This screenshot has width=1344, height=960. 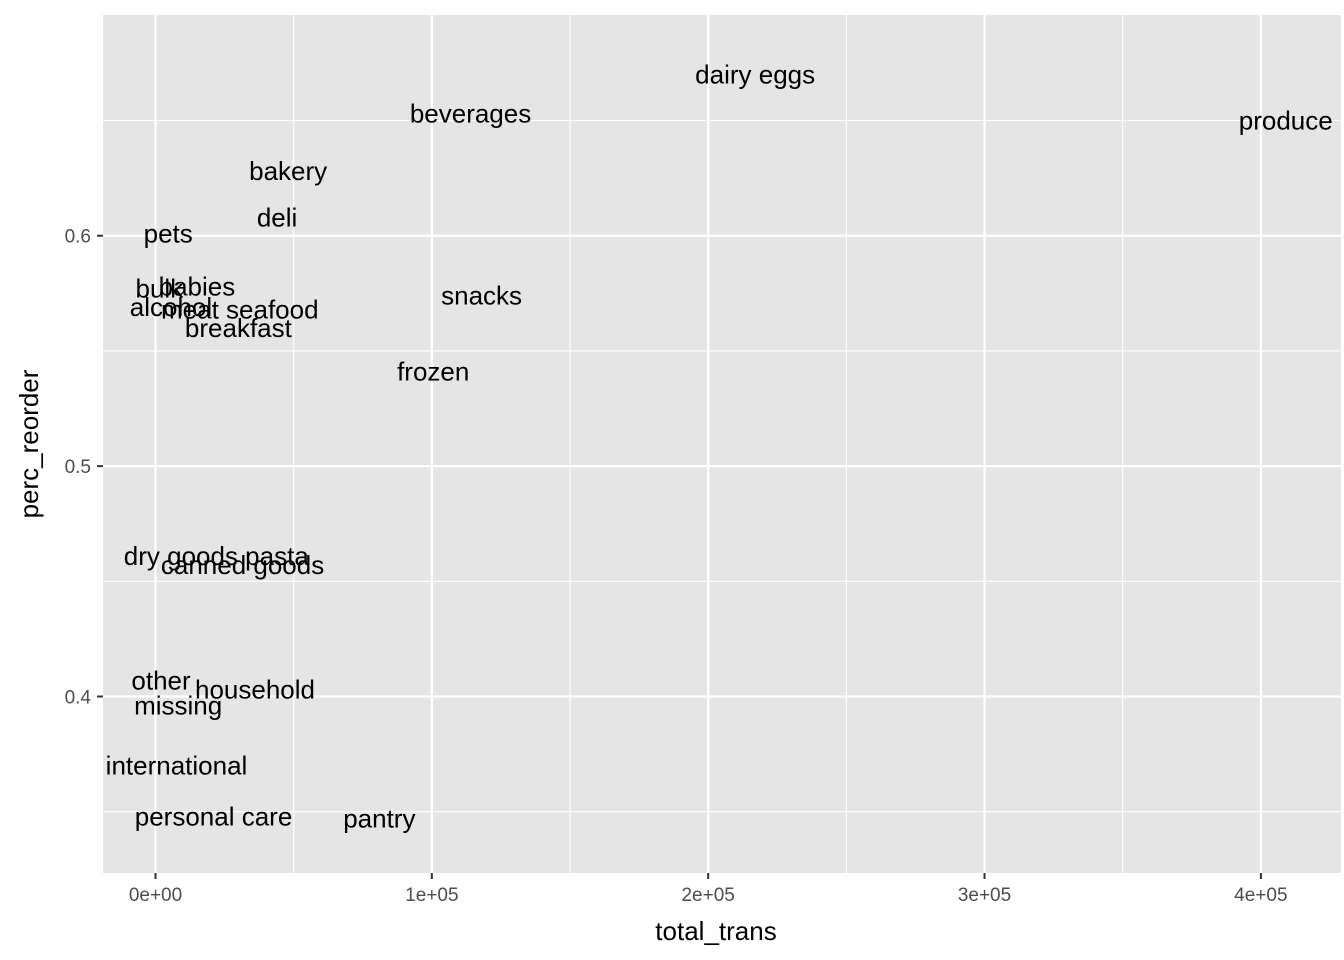 I want to click on point-label: bakery, so click(x=288, y=171).